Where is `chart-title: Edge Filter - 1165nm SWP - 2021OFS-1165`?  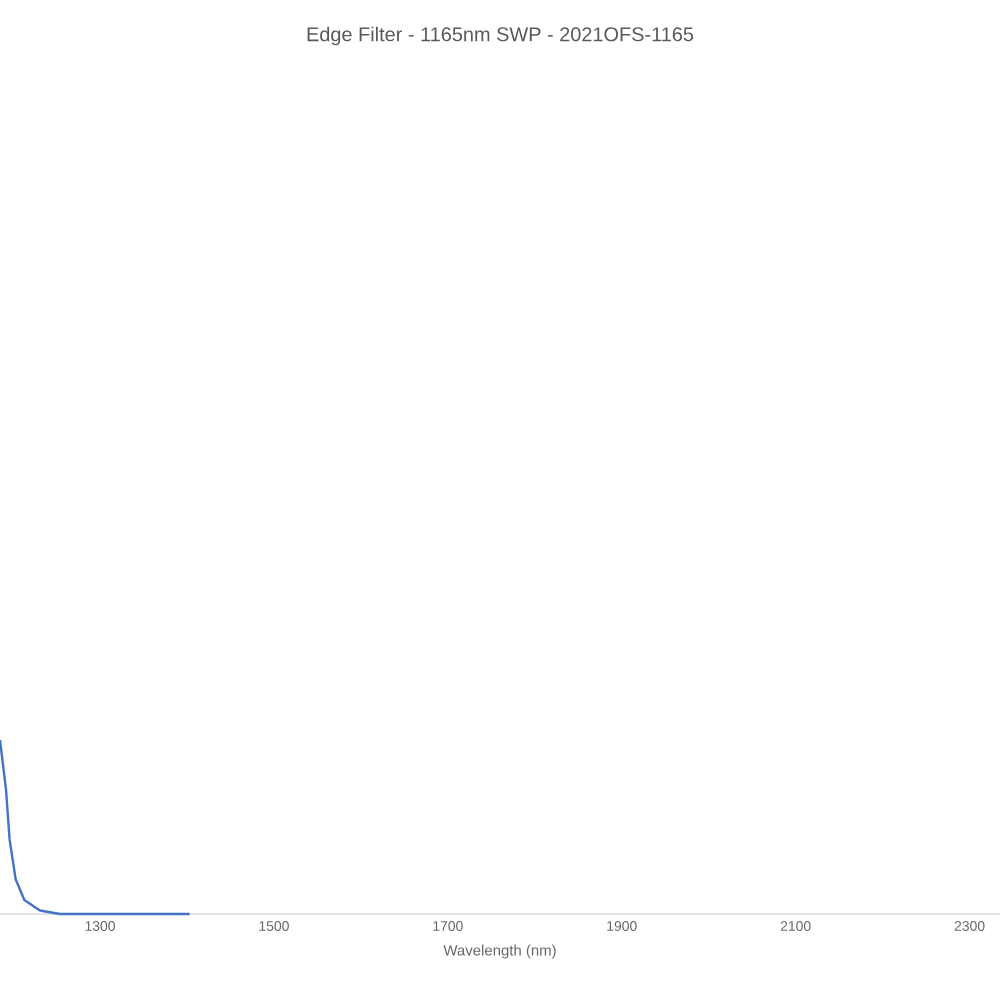 chart-title: Edge Filter - 1165nm SWP - 2021OFS-1165 is located at coordinates (500, 36).